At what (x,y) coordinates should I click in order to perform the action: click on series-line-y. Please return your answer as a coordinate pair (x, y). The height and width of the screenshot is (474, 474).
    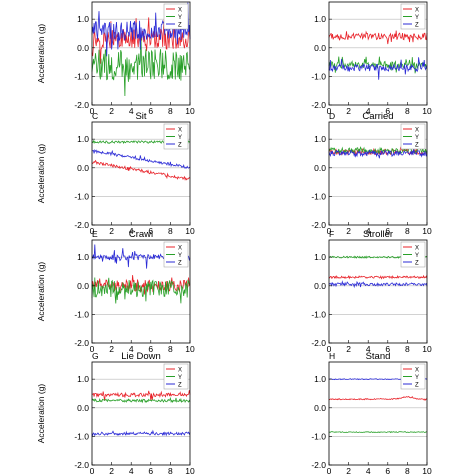
    Looking at the image, I should click on (141, 400).